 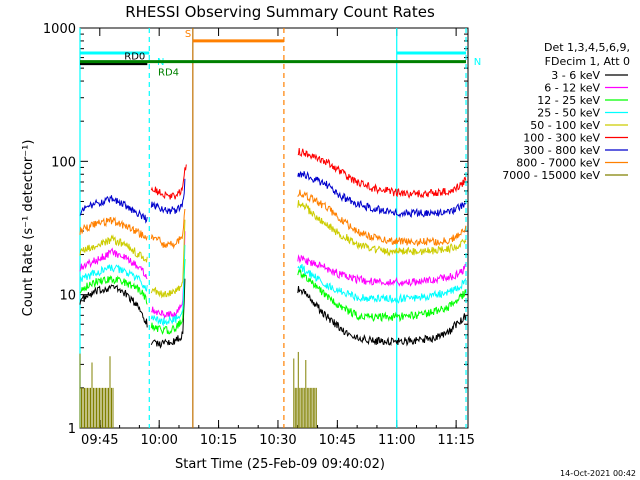 I want to click on y-tick-label: 1000, so click(x=59, y=29).